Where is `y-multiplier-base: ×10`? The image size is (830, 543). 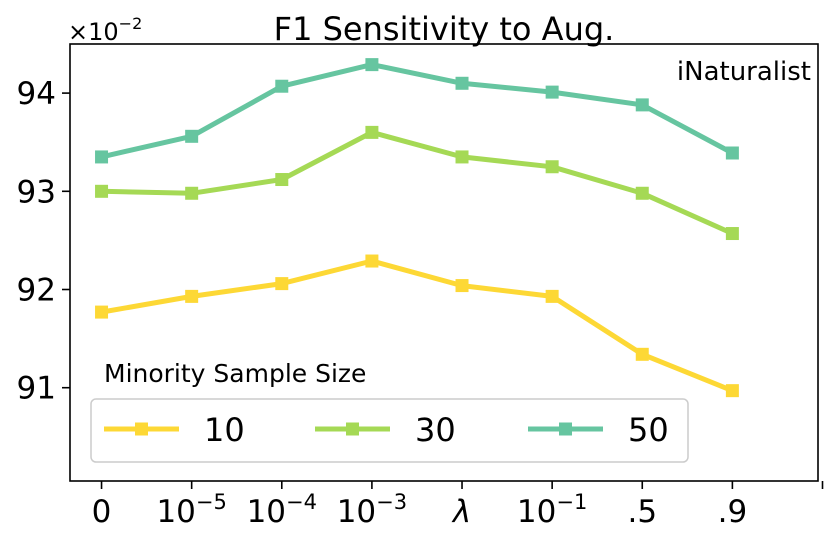 y-multiplier-base: ×10 is located at coordinates (93, 32).